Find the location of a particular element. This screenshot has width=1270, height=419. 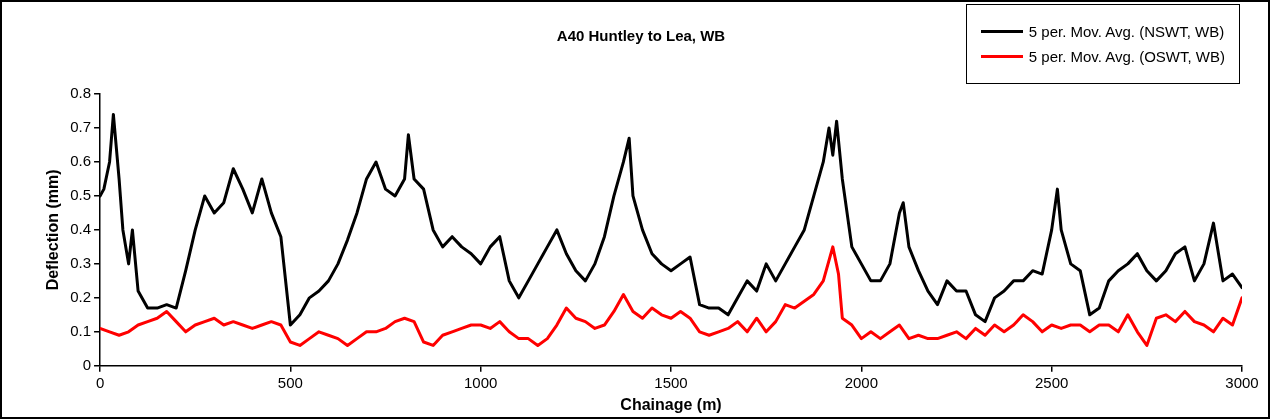

y-tick-label: 0.5 is located at coordinates (81, 195).